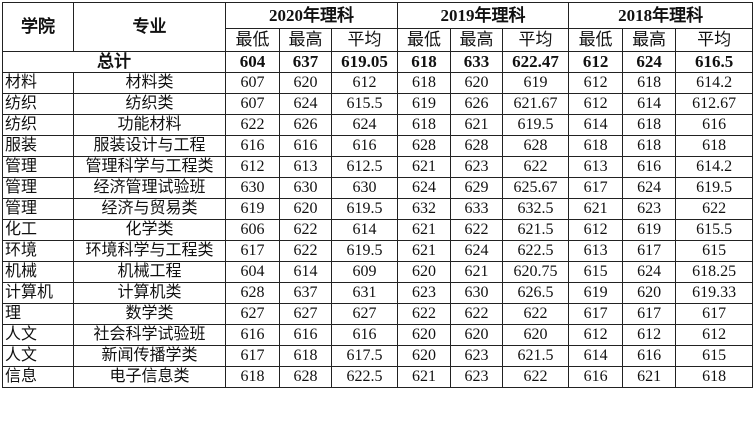  Describe the element at coordinates (149, 230) in the screenshot. I see `major: 化学类` at that location.